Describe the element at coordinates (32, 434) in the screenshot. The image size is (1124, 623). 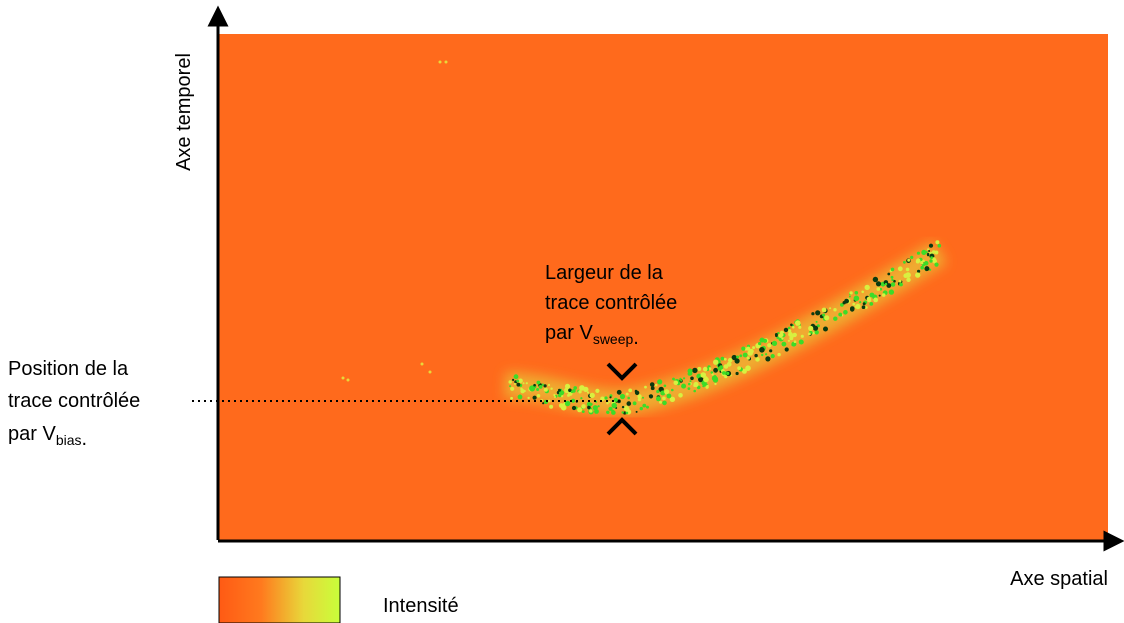
I see `annotation-text: par V` at that location.